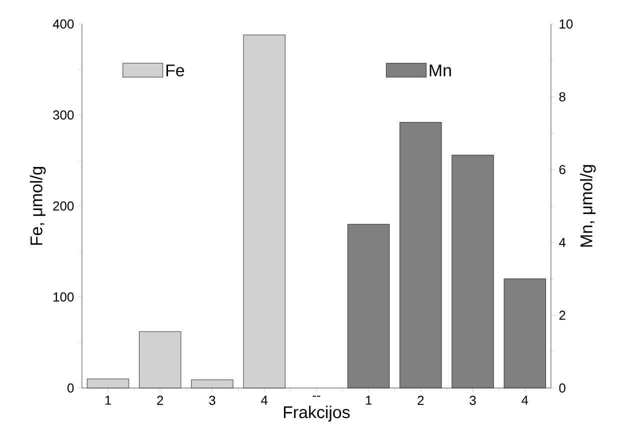 This screenshot has height=439, width=631. Describe the element at coordinates (38, 205) in the screenshot. I see `y-axis-title: Fe, μmol/g` at that location.